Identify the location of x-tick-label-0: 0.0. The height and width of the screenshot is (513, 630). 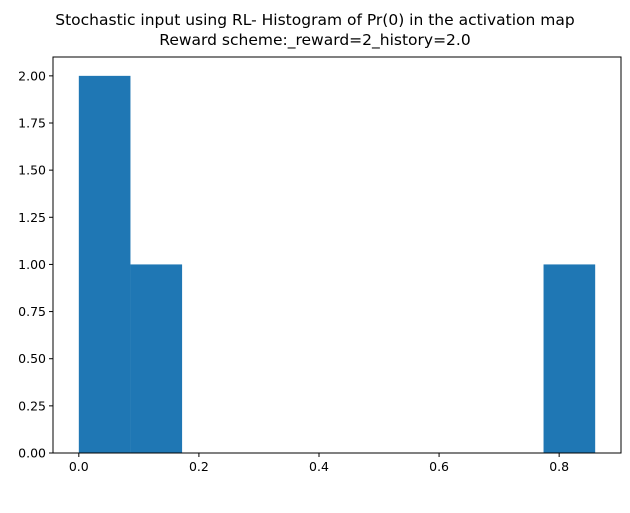
(79, 466).